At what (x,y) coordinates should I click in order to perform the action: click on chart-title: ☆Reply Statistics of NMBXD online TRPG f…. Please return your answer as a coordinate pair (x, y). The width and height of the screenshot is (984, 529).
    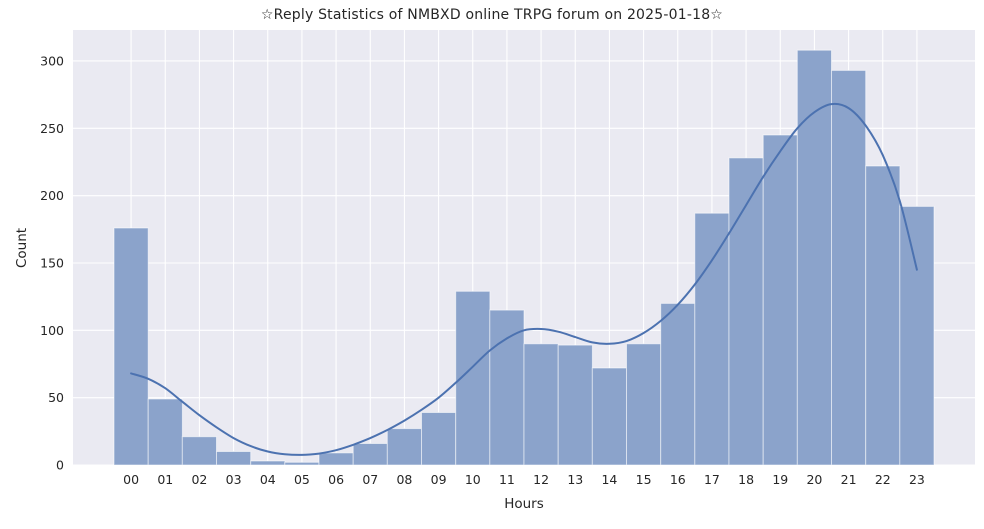
    Looking at the image, I should click on (492, 15).